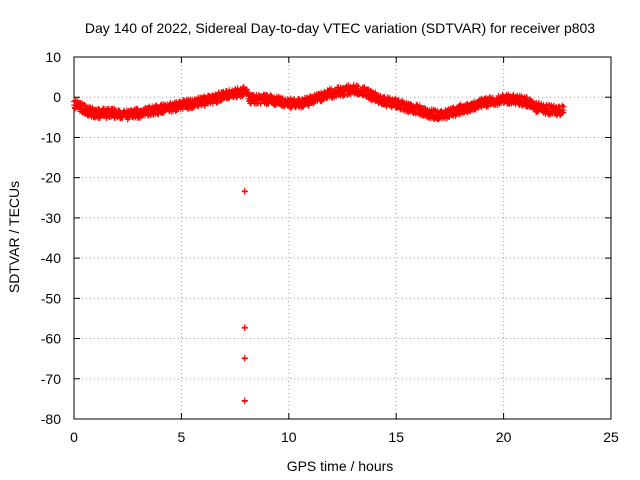  Describe the element at coordinates (74, 437) in the screenshot. I see `x-tick-label: 0` at that location.